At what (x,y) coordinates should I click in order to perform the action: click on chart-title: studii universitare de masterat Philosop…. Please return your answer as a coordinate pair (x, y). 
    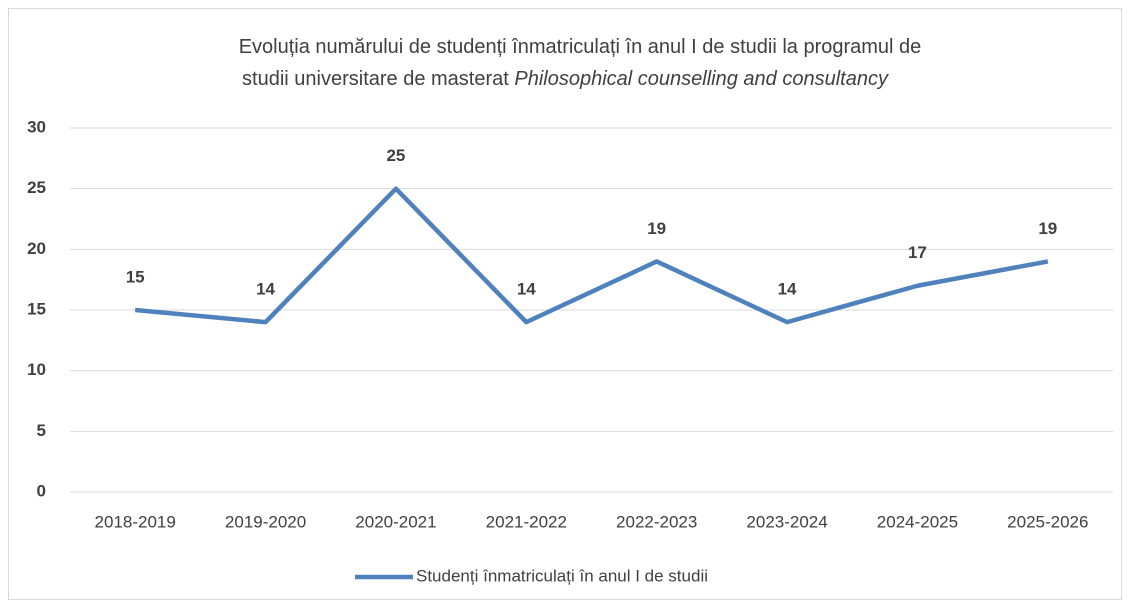
    Looking at the image, I should click on (565, 79).